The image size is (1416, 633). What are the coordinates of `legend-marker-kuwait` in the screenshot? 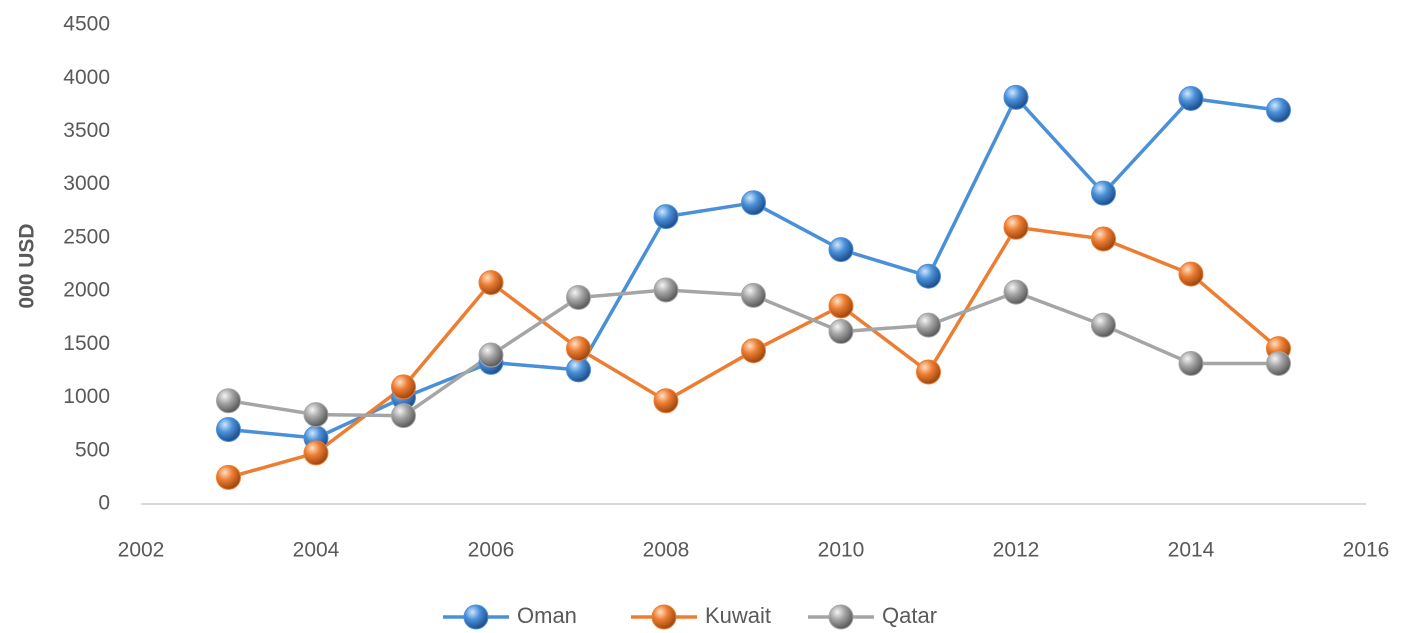 It's located at (664, 617).